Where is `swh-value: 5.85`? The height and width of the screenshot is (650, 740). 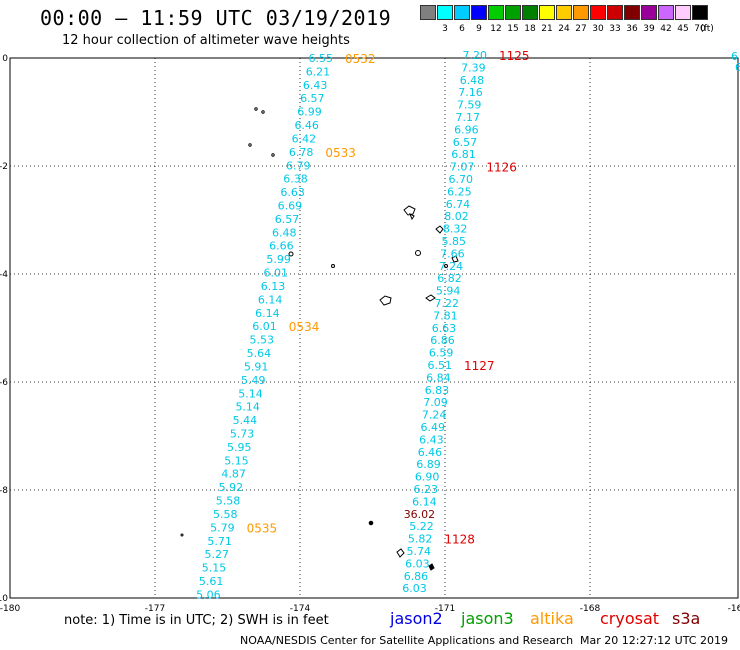 swh-value: 5.85 is located at coordinates (454, 241).